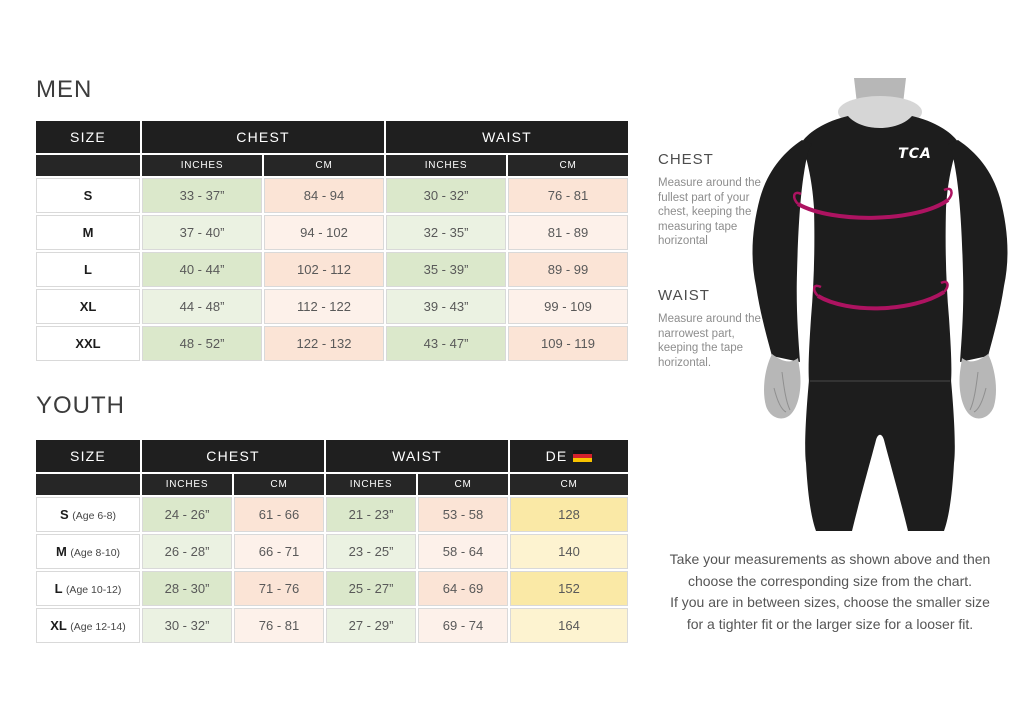  I want to click on chest-inches-cell: 24 - 26”, so click(187, 514).